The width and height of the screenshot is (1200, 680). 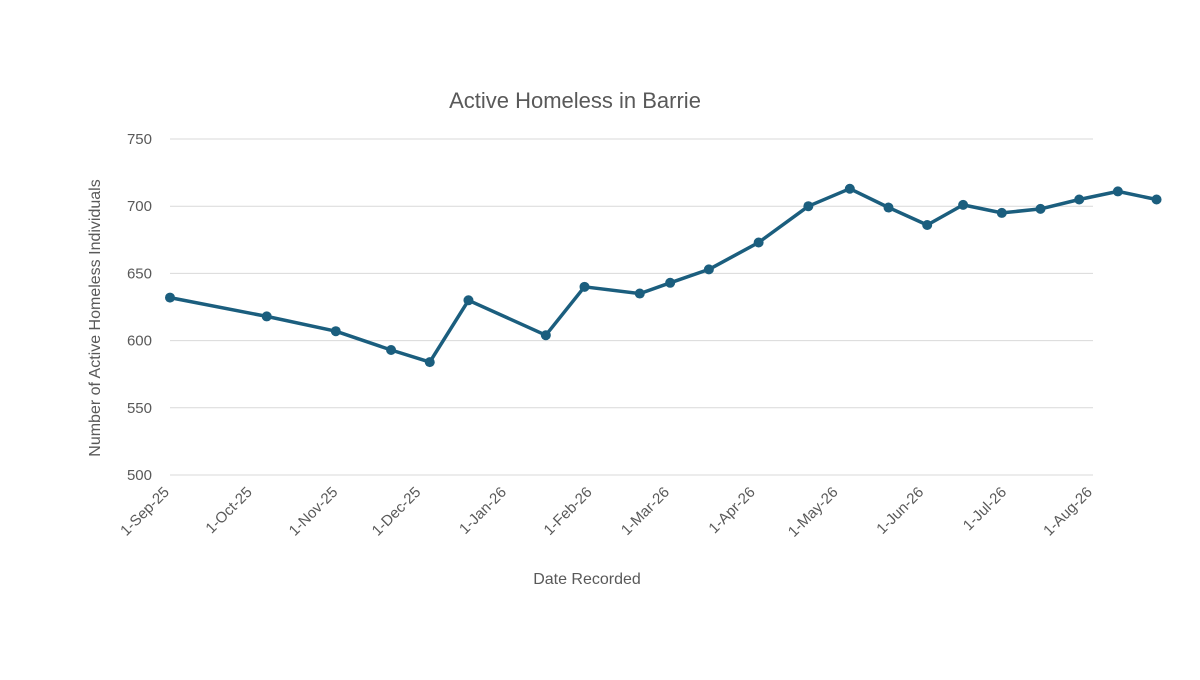 What do you see at coordinates (139, 475) in the screenshot?
I see `y-tick-label: 500` at bounding box center [139, 475].